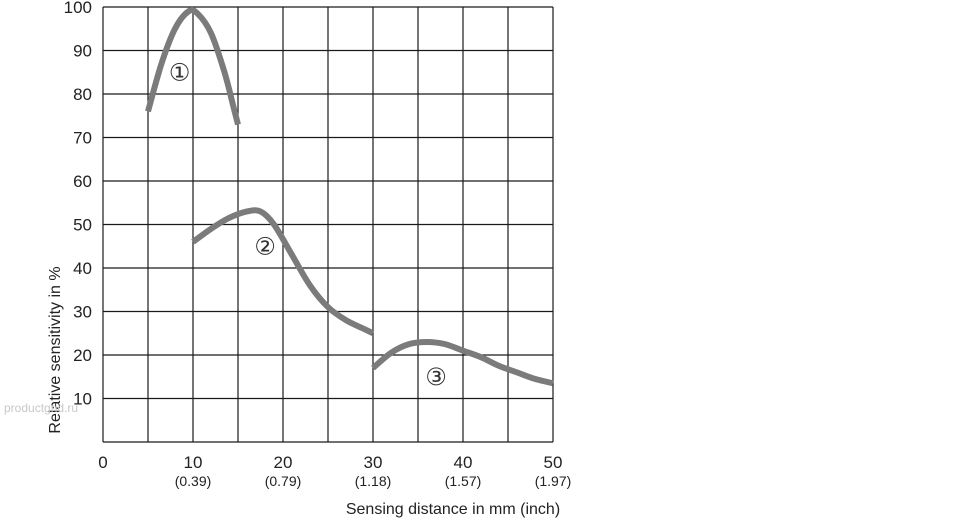  I want to click on y-tick-label: 30, so click(82, 312).